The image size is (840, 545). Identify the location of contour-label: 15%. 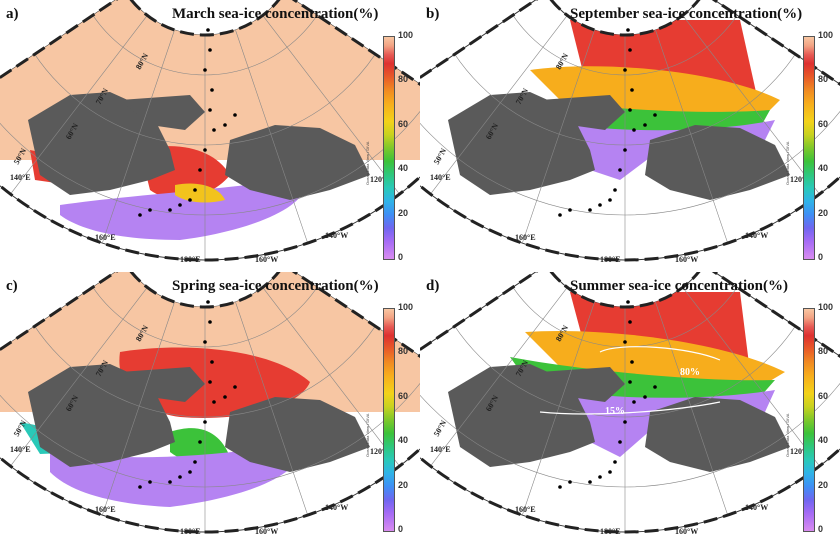
(615, 411).